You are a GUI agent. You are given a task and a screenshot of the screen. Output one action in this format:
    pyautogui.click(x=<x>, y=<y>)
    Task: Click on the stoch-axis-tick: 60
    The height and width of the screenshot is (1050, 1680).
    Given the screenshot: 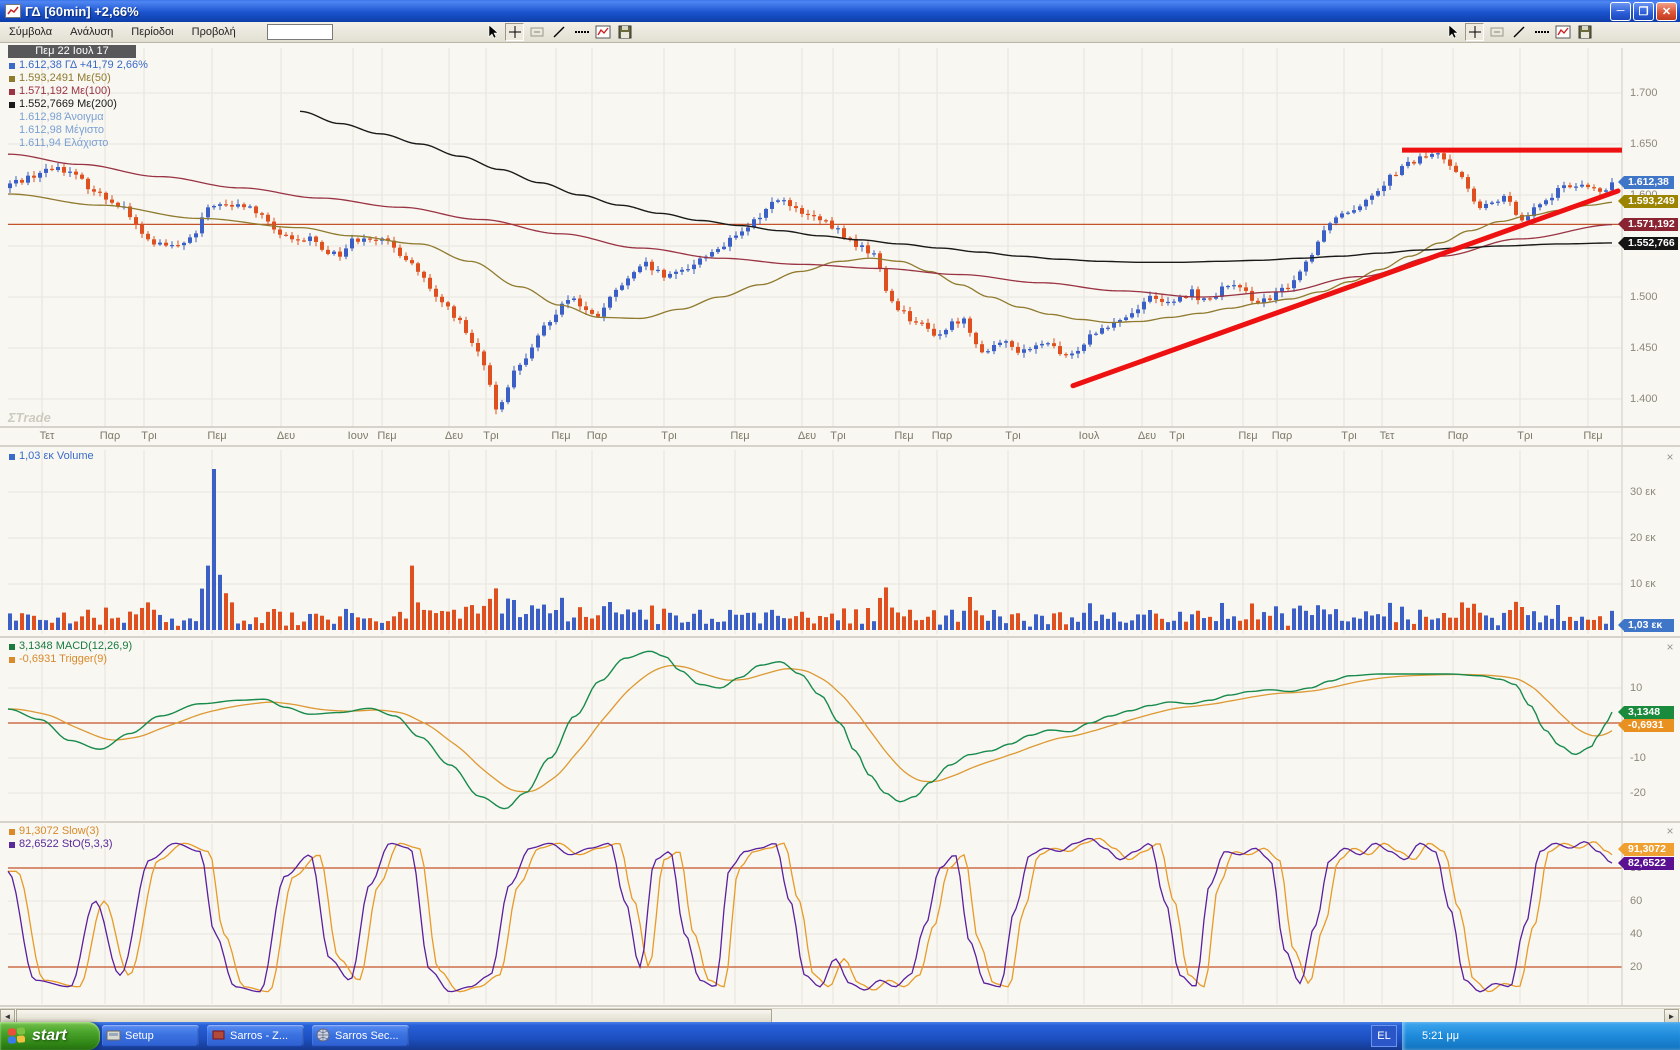 What is the action you would take?
    pyautogui.click(x=1636, y=901)
    